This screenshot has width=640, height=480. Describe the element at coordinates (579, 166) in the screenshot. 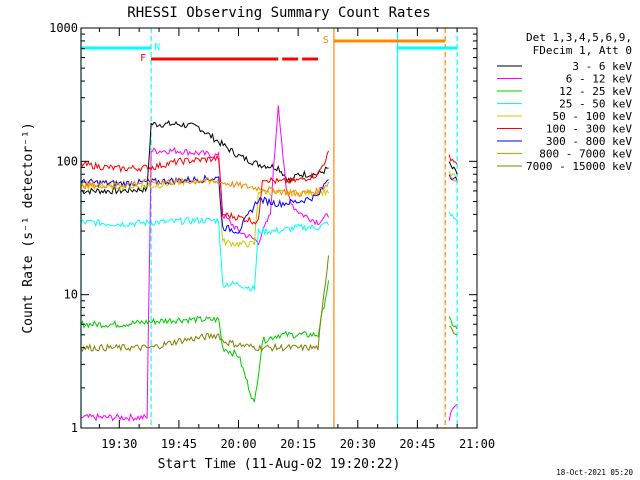

I see `legend-label-8: 7000 - 15000 keV` at that location.